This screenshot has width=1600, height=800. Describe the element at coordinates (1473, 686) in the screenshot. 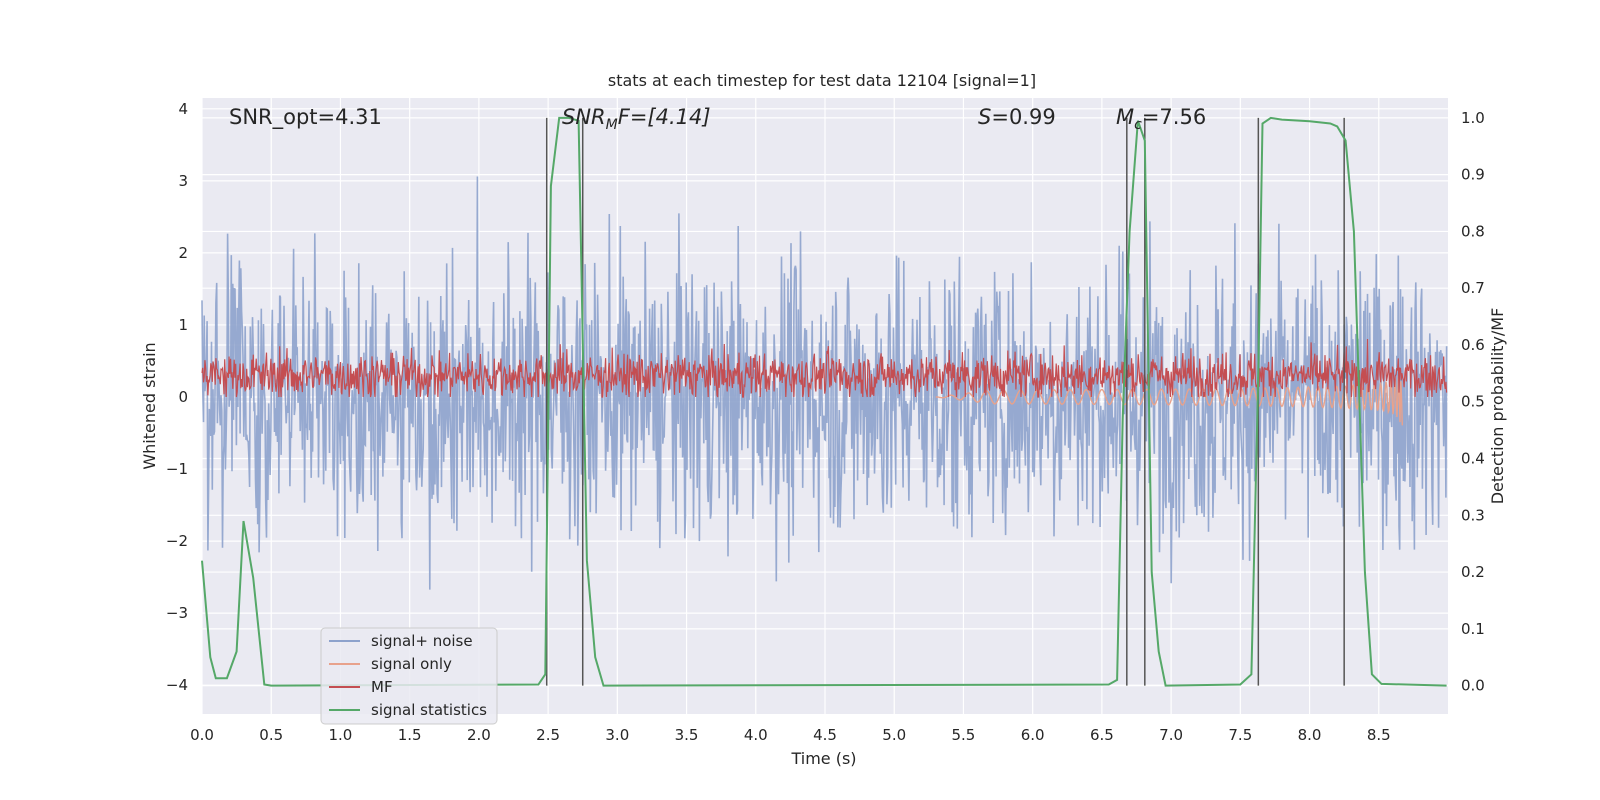

I see `right-y-tick-label: 0.0` at that location.